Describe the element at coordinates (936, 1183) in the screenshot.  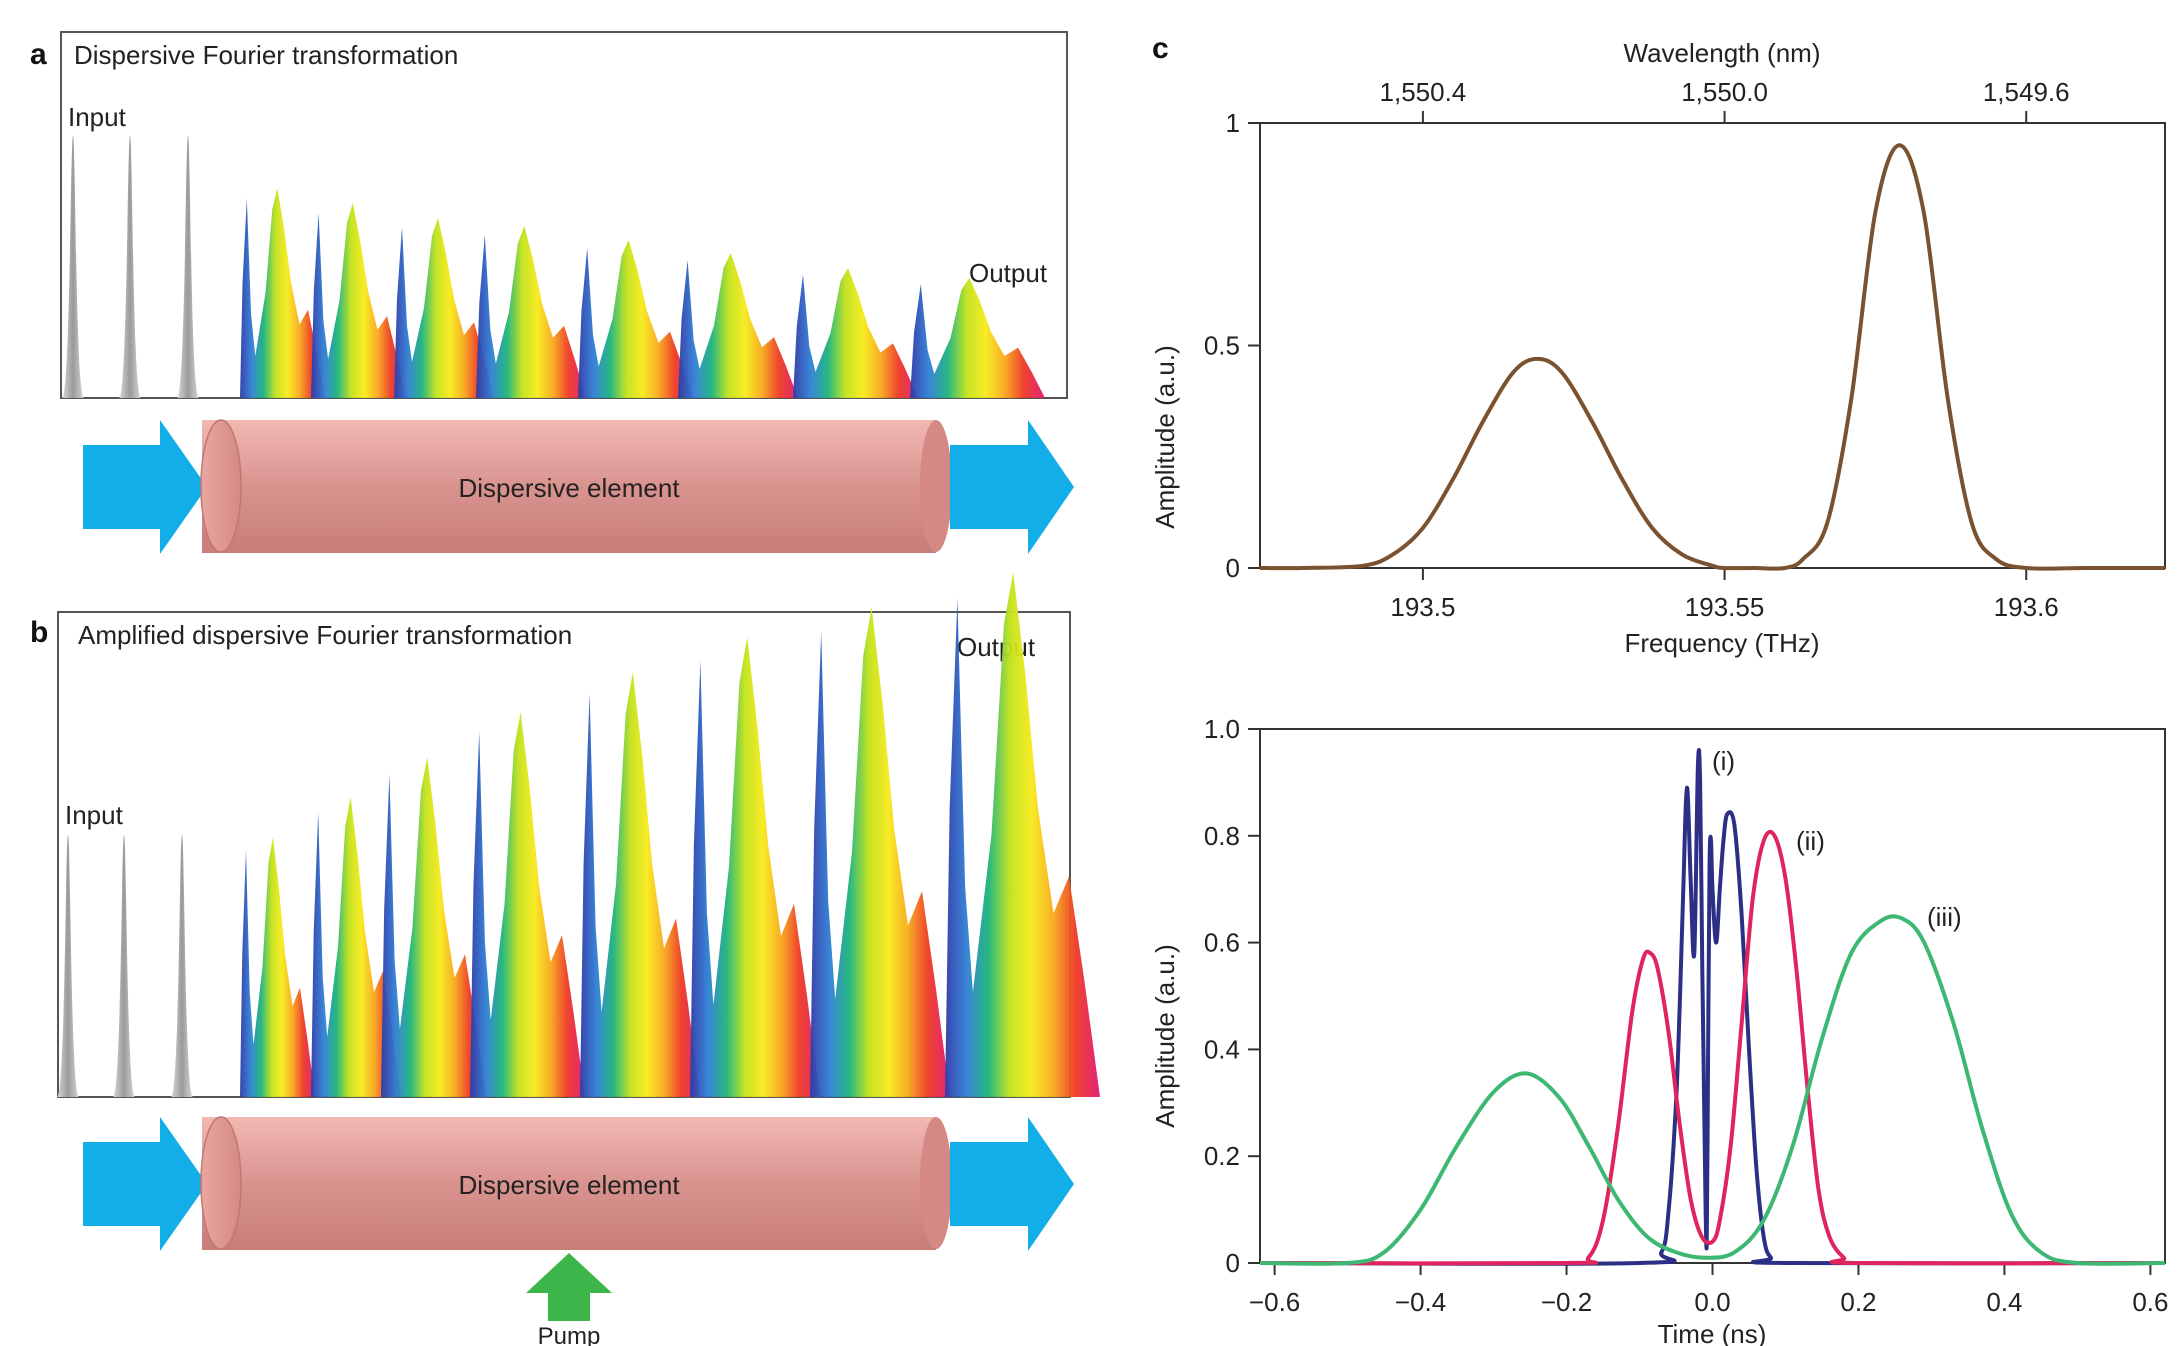
I see `panel-b-cylinder-end` at that location.